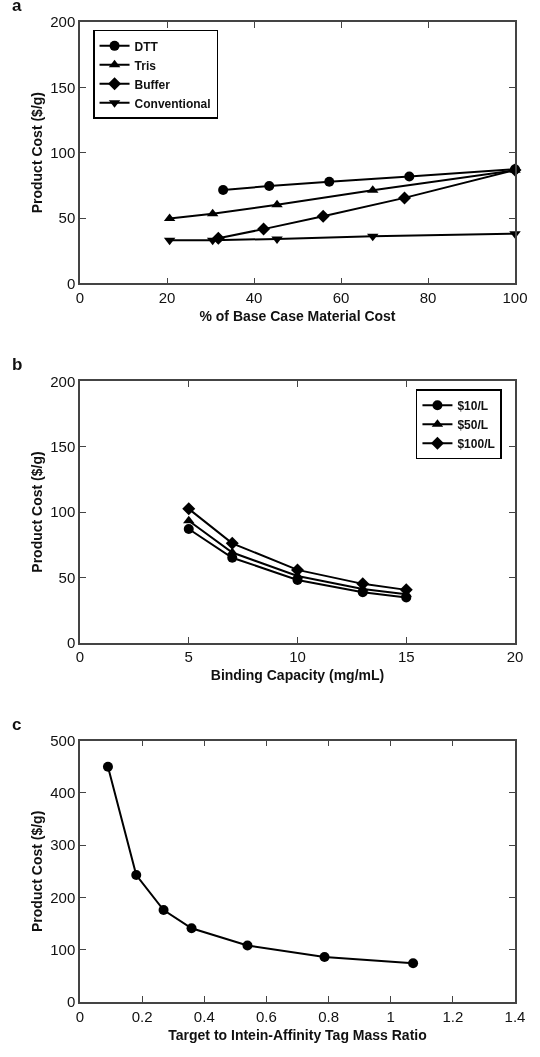  I want to click on legend-label: $100/L, so click(476, 443).